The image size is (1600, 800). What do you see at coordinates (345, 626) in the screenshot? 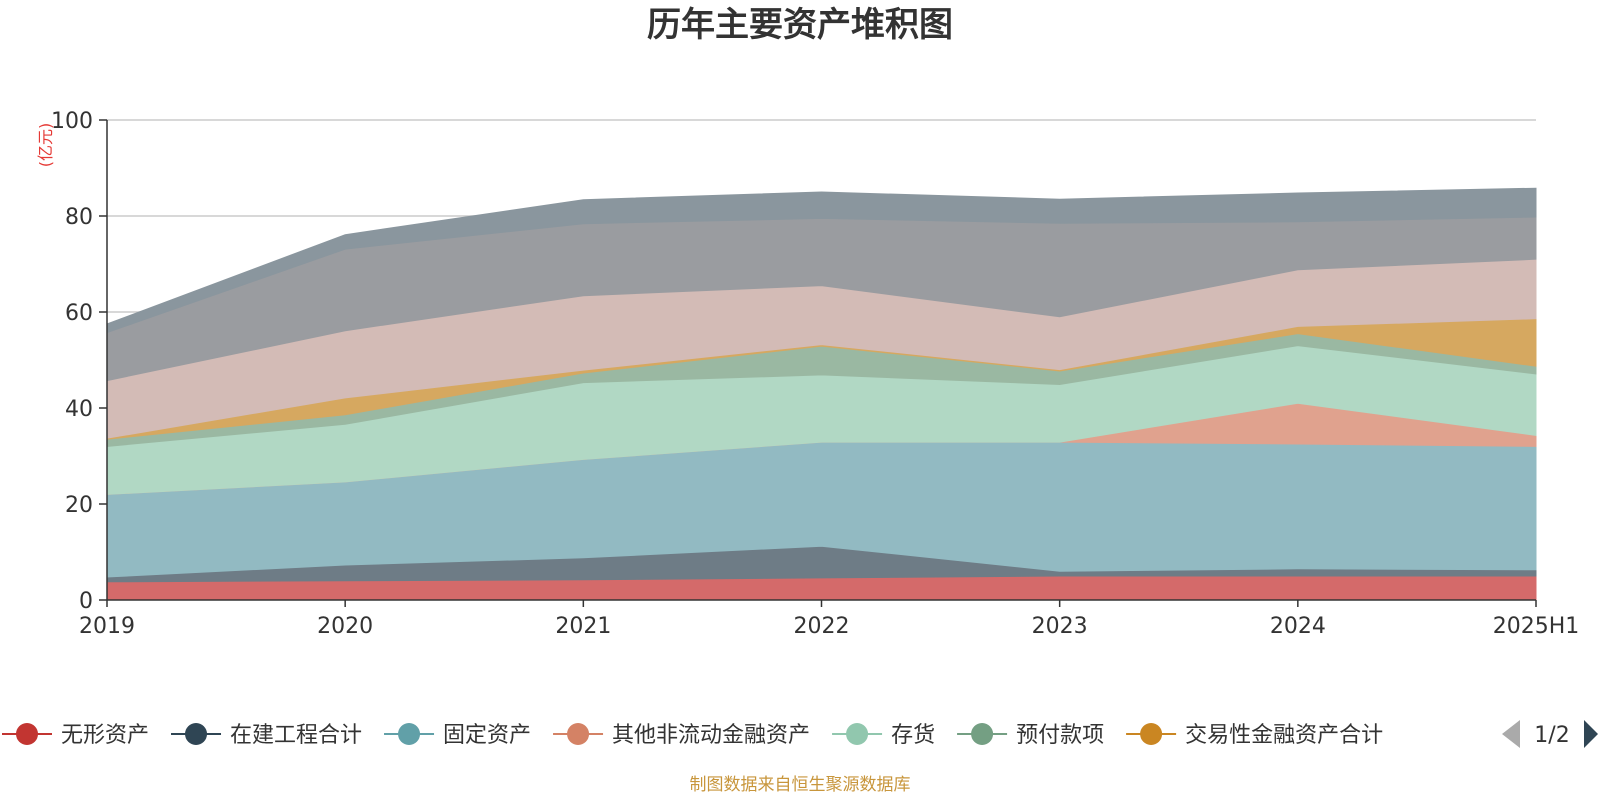
I see `x-tick-label: 2020` at bounding box center [345, 626].